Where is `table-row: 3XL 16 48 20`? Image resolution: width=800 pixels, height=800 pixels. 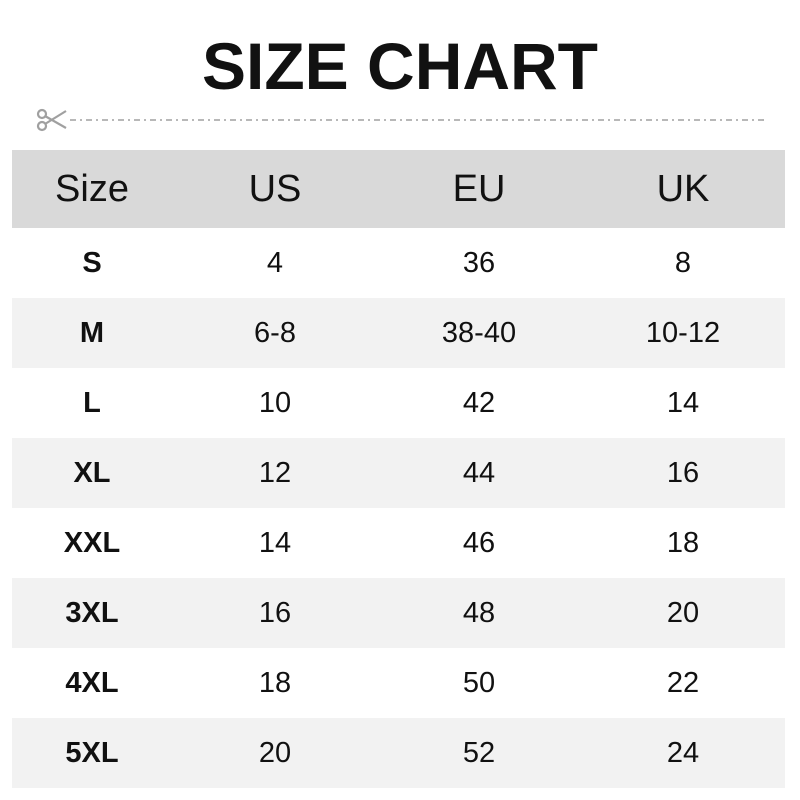
table-row: 3XL 16 48 20 is located at coordinates (398, 613).